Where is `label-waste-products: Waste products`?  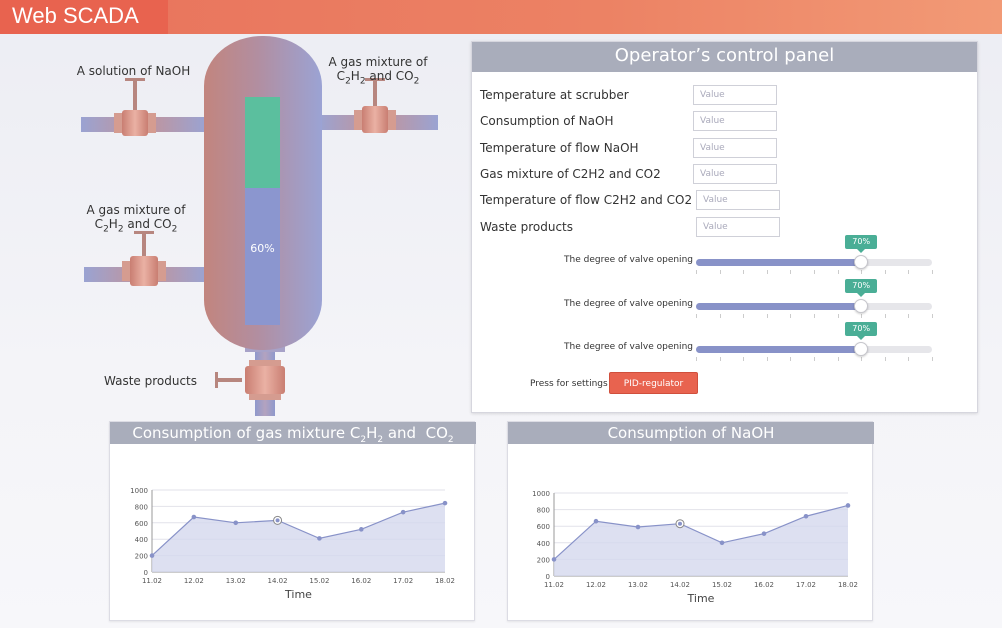
label-waste-products: Waste products is located at coordinates (151, 381).